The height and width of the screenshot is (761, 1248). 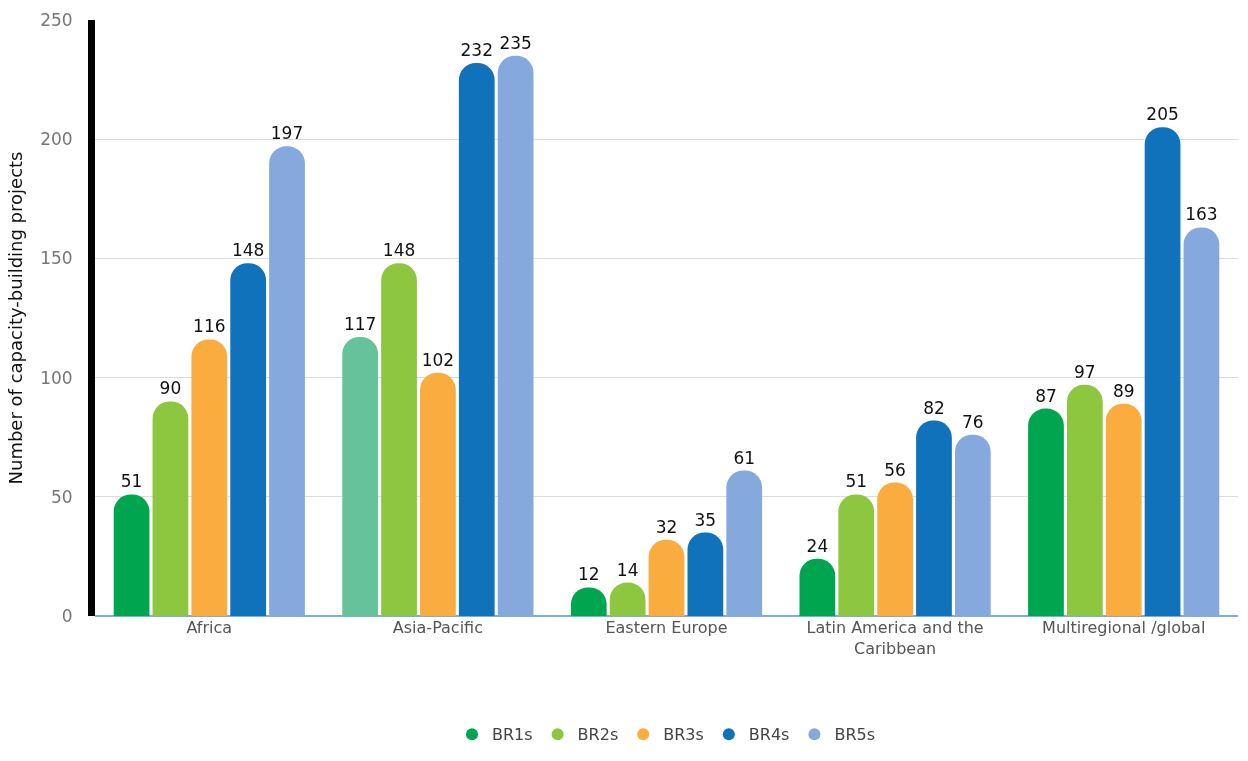 I want to click on x-tick-label: Multiregional /global, so click(x=1124, y=627).